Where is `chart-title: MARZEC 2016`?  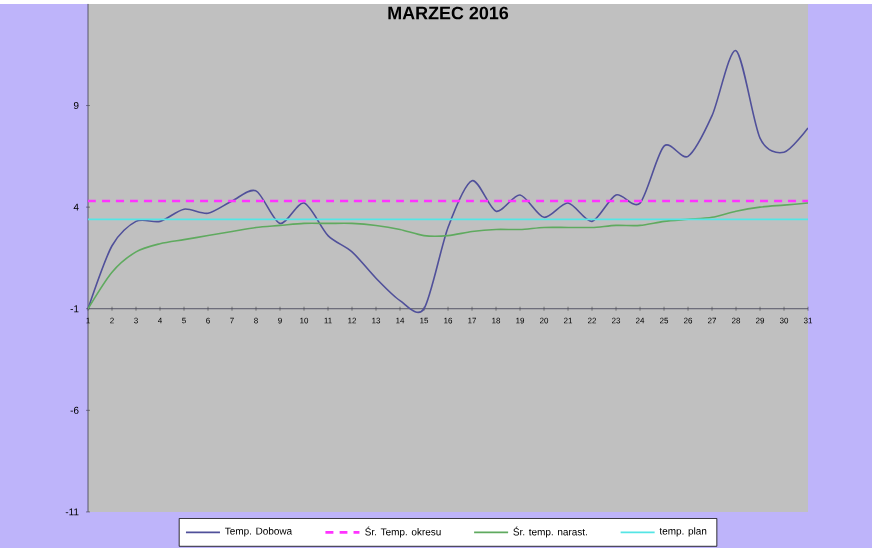 chart-title: MARZEC 2016 is located at coordinates (448, 13).